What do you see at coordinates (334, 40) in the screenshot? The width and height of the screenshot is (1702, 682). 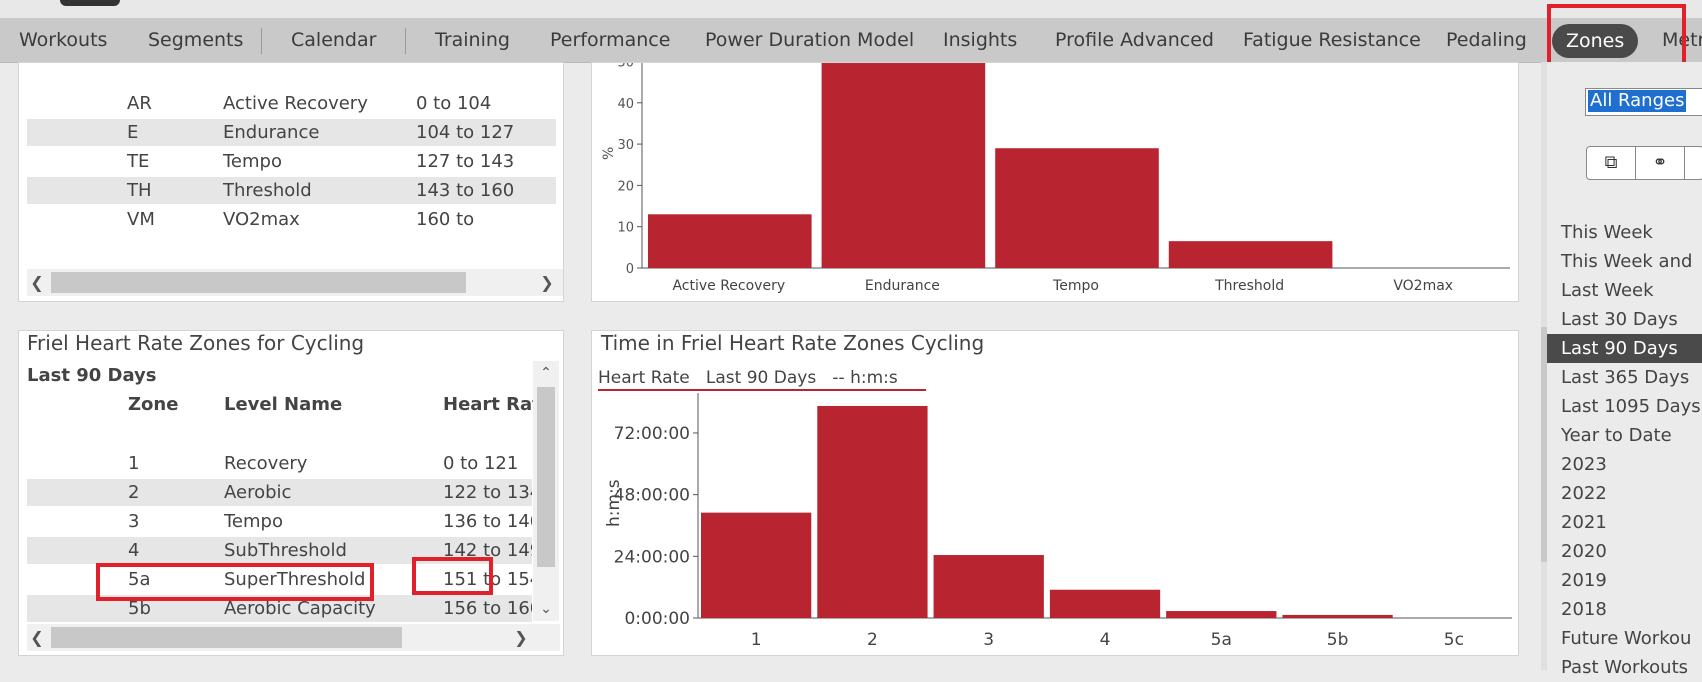 I see `tab-calendar: Calendar` at bounding box center [334, 40].